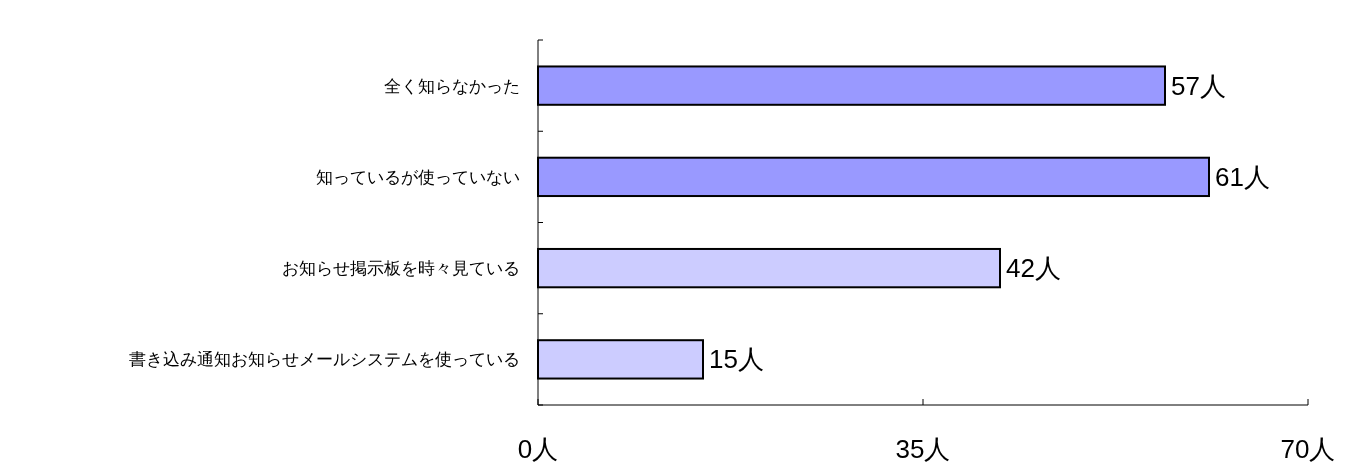 This screenshot has width=1359, height=465. What do you see at coordinates (1242, 176) in the screenshot?
I see `data-label: 61人` at bounding box center [1242, 176].